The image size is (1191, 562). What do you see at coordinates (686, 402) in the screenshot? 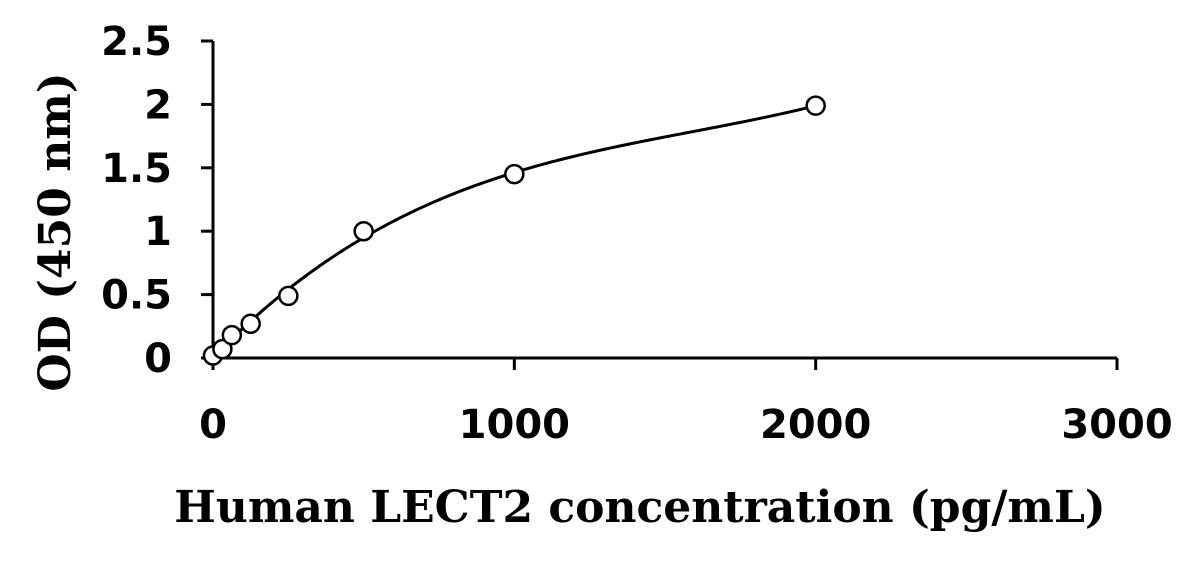
I see `x-axis: 0 1000 2000 3000` at bounding box center [686, 402].